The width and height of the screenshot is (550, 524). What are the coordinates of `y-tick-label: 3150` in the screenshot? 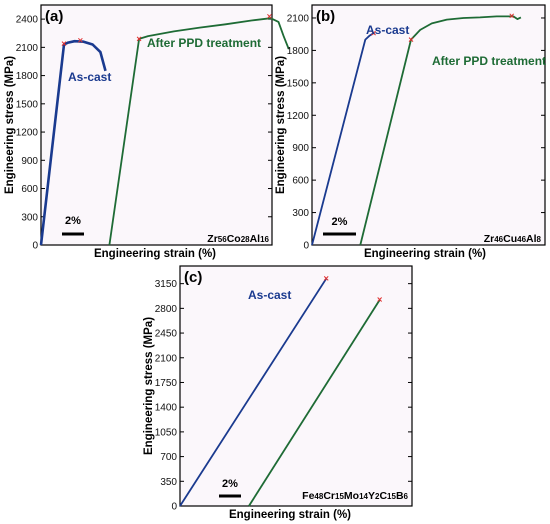 It's located at (166, 284).